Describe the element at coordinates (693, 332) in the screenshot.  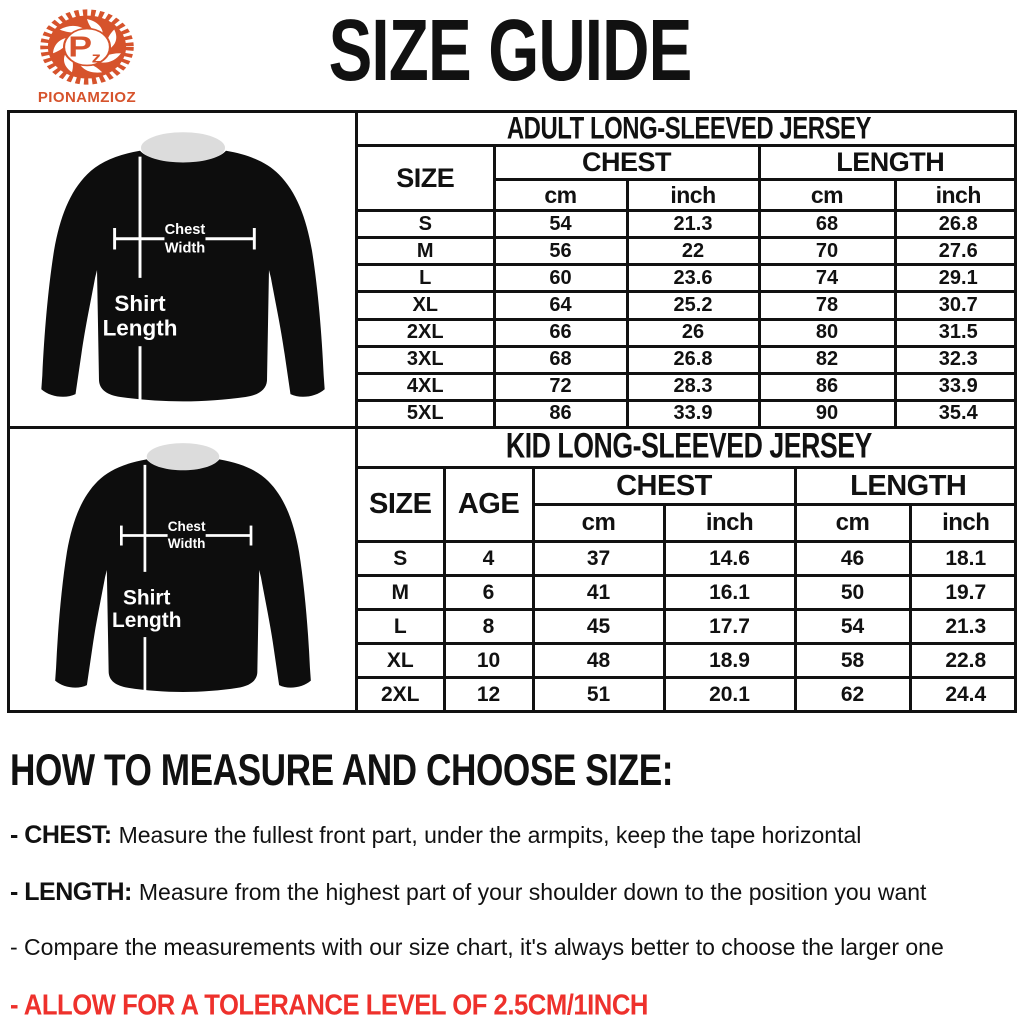
I see `chest-inch-cell: 26` at that location.